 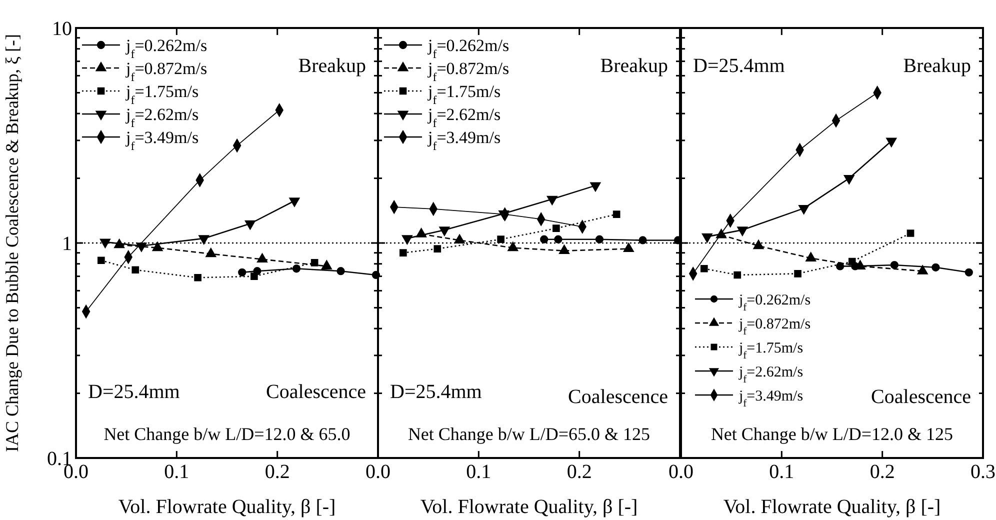 What do you see at coordinates (529, 434) in the screenshot?
I see `annotation: Net Change b/w L/D=65.0 & 125` at bounding box center [529, 434].